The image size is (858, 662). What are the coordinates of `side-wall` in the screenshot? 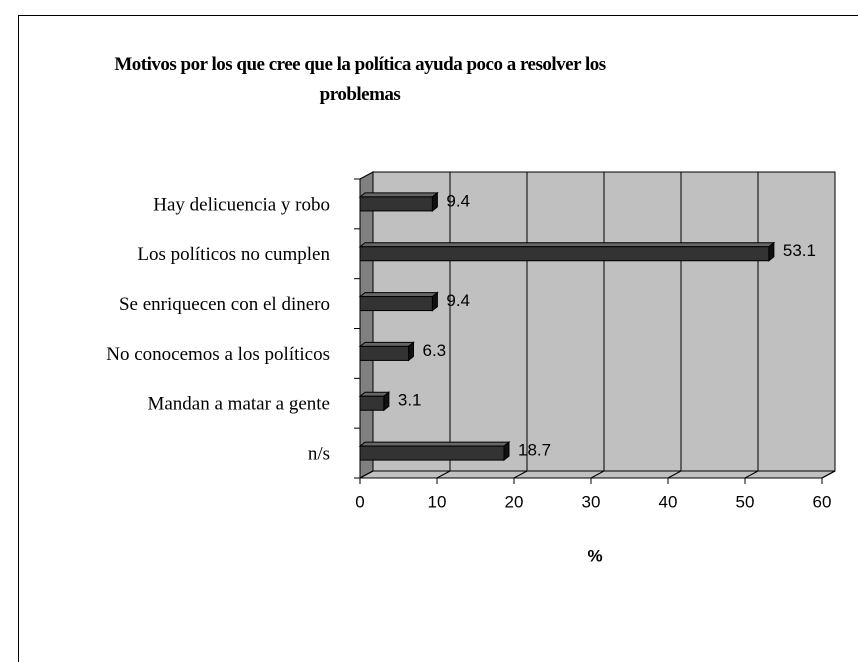 It's located at (366, 325).